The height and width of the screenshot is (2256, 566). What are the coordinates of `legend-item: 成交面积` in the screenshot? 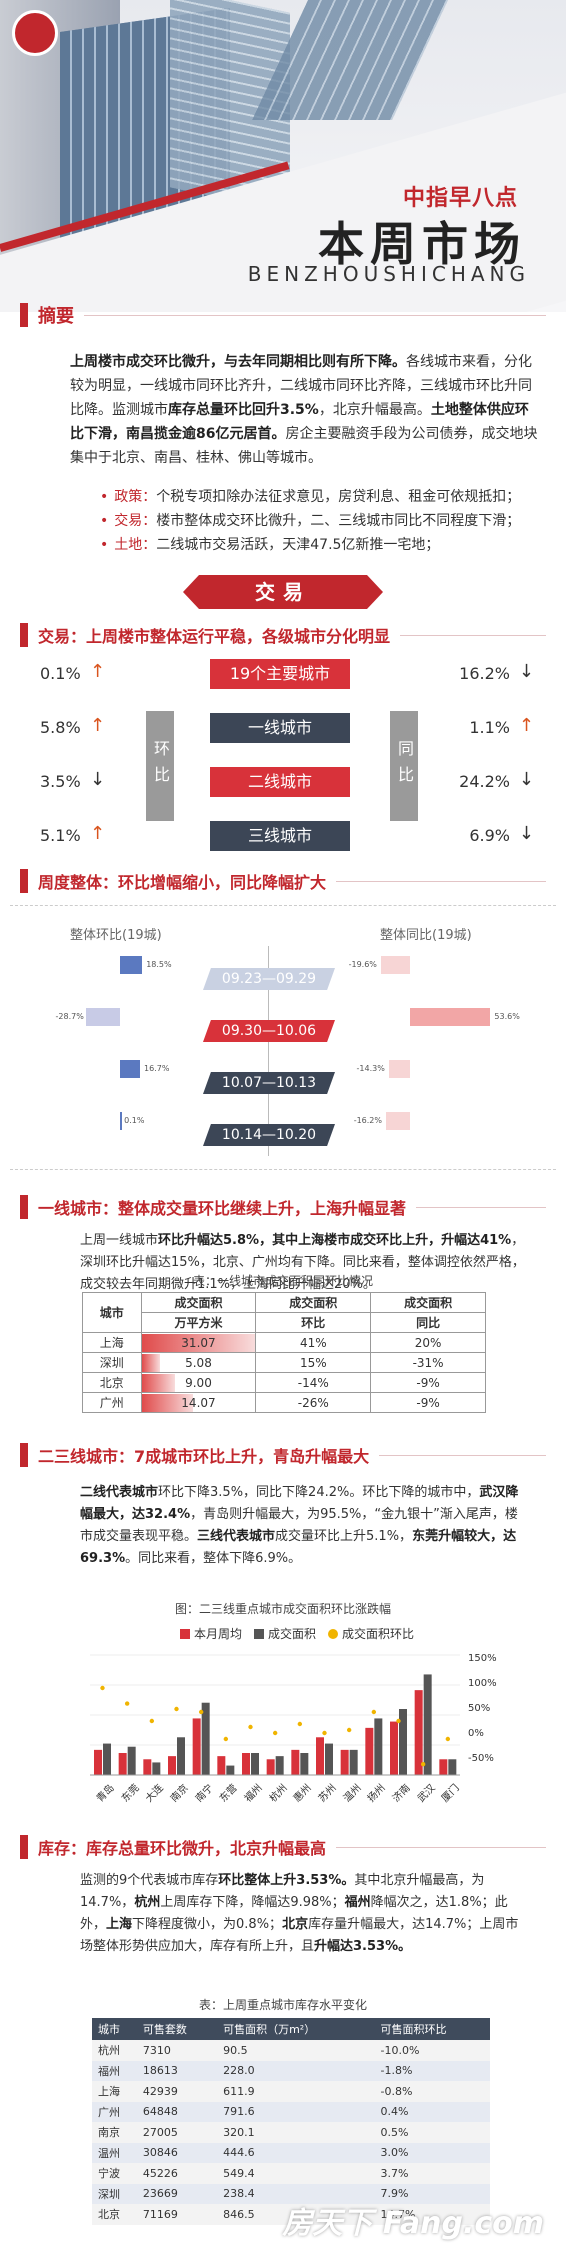 It's located at (285, 1633).